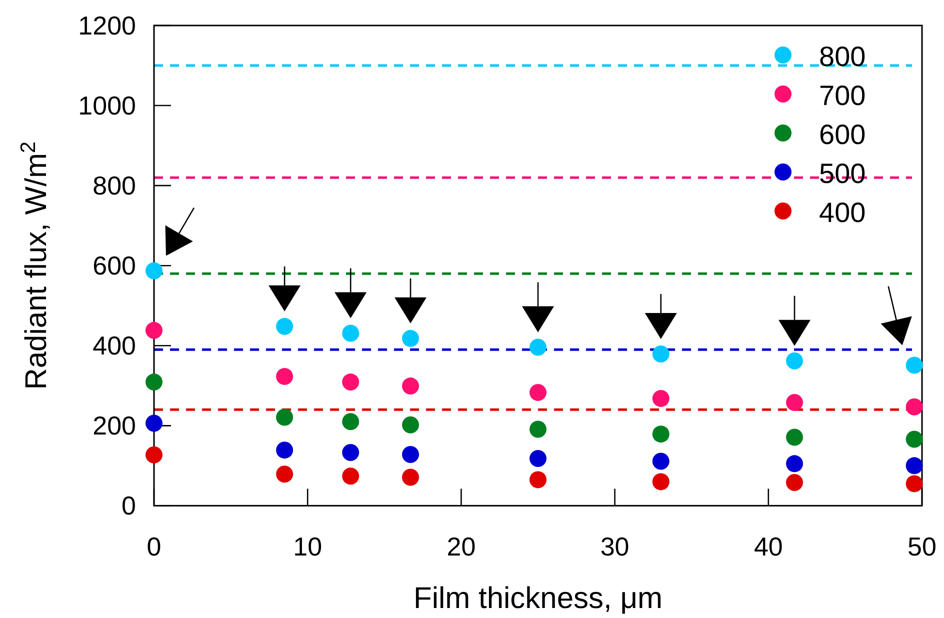  I want to click on y-tick-label: 1200, so click(107, 25).